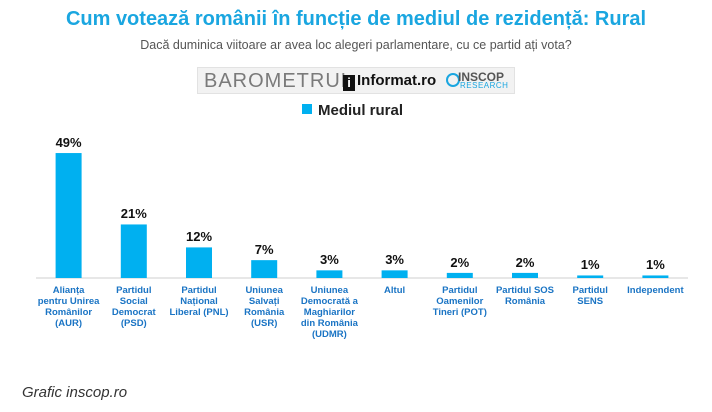 This screenshot has height=412, width=712. I want to click on category-label-line: Românilor, so click(69, 312).